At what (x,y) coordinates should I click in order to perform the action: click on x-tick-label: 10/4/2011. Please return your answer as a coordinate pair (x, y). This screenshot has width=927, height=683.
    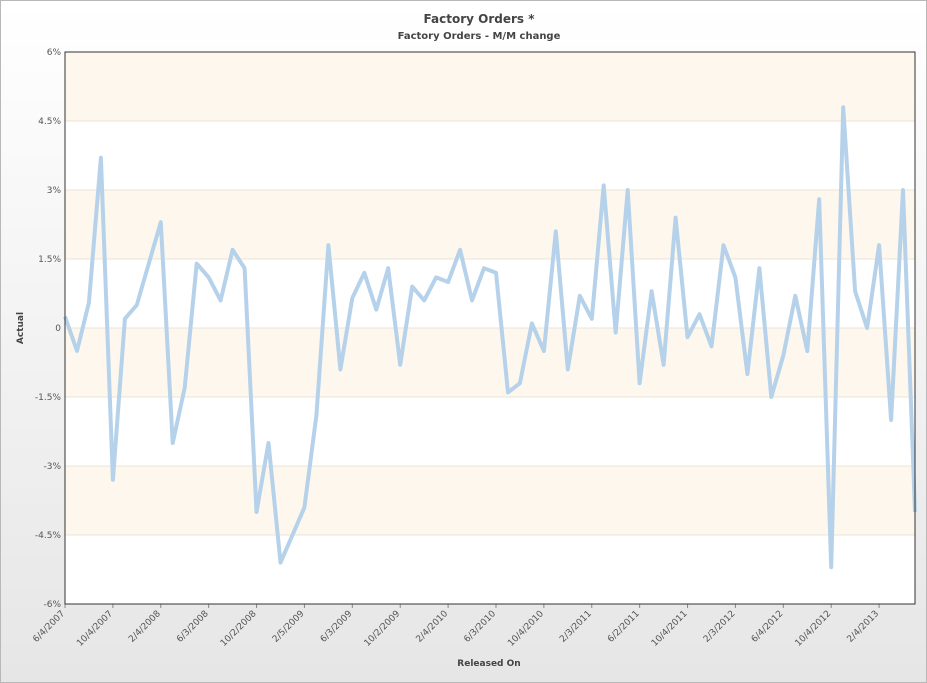
    Looking at the image, I should click on (670, 629).